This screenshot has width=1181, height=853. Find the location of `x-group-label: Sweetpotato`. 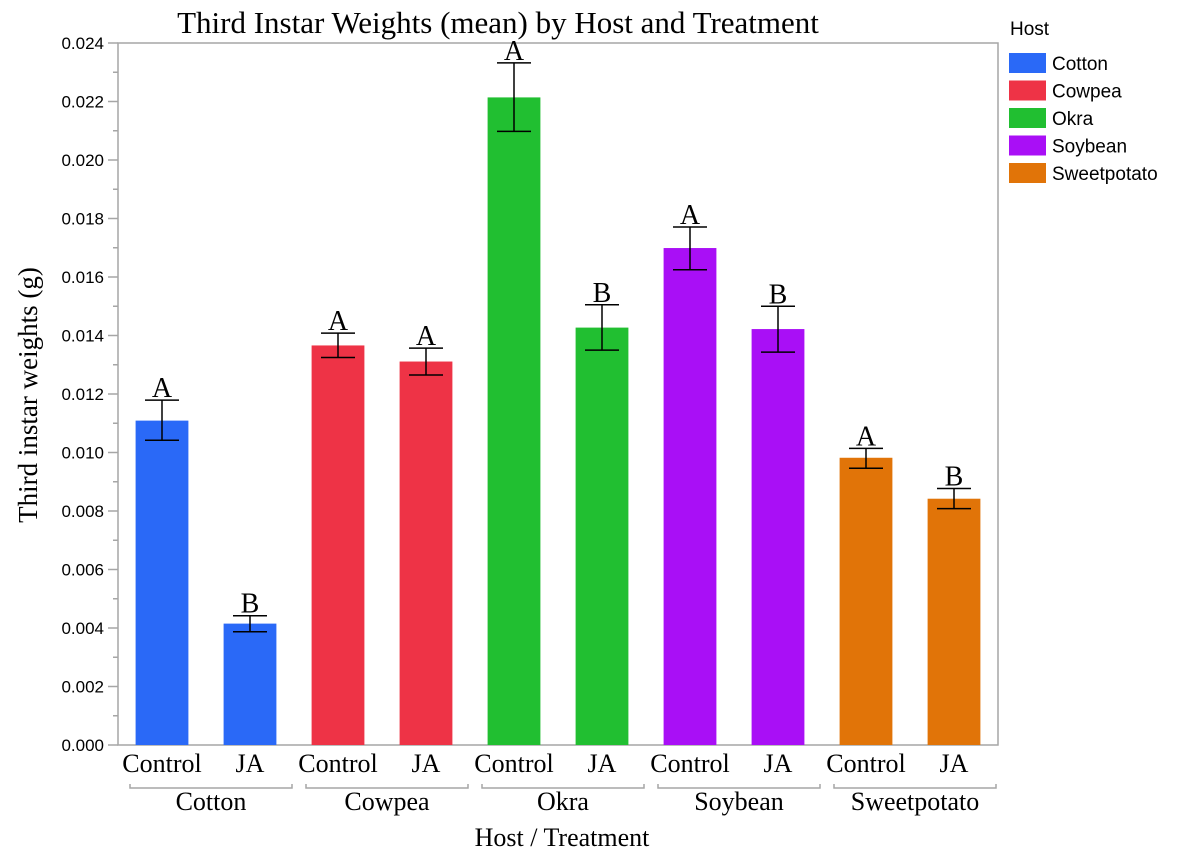

x-group-label: Sweetpotato is located at coordinates (915, 801).